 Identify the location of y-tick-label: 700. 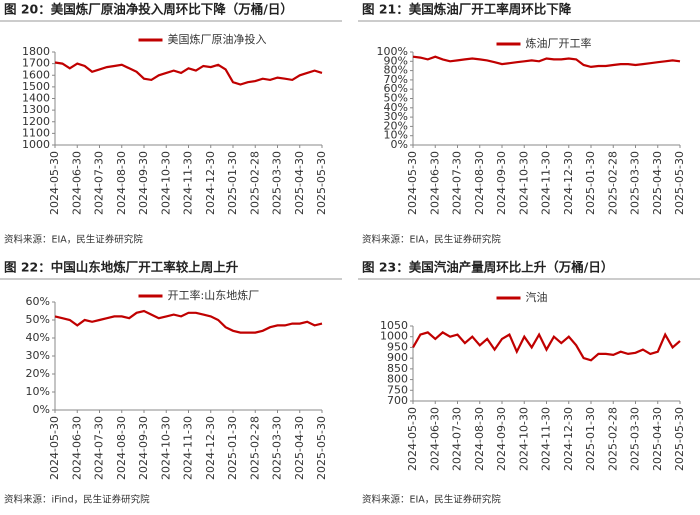
(397, 400).